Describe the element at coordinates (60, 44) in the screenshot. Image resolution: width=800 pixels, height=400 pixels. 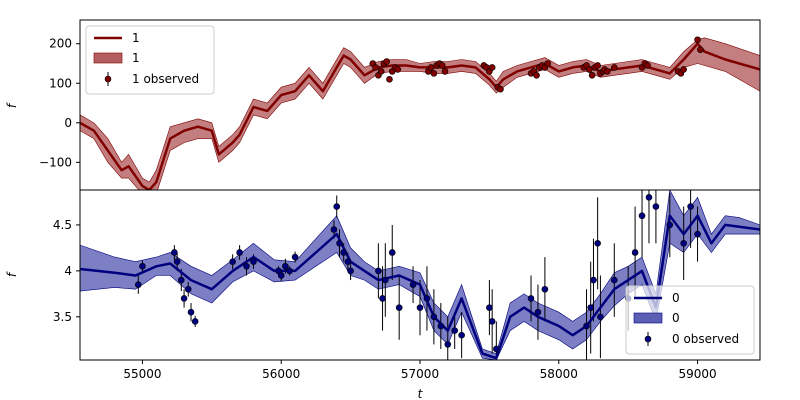
I see `top-y-tick-label: 200` at that location.